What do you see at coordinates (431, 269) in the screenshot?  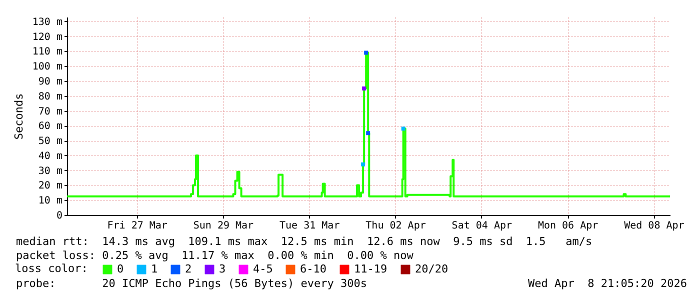 I see `legend-label: 20/20` at bounding box center [431, 269].